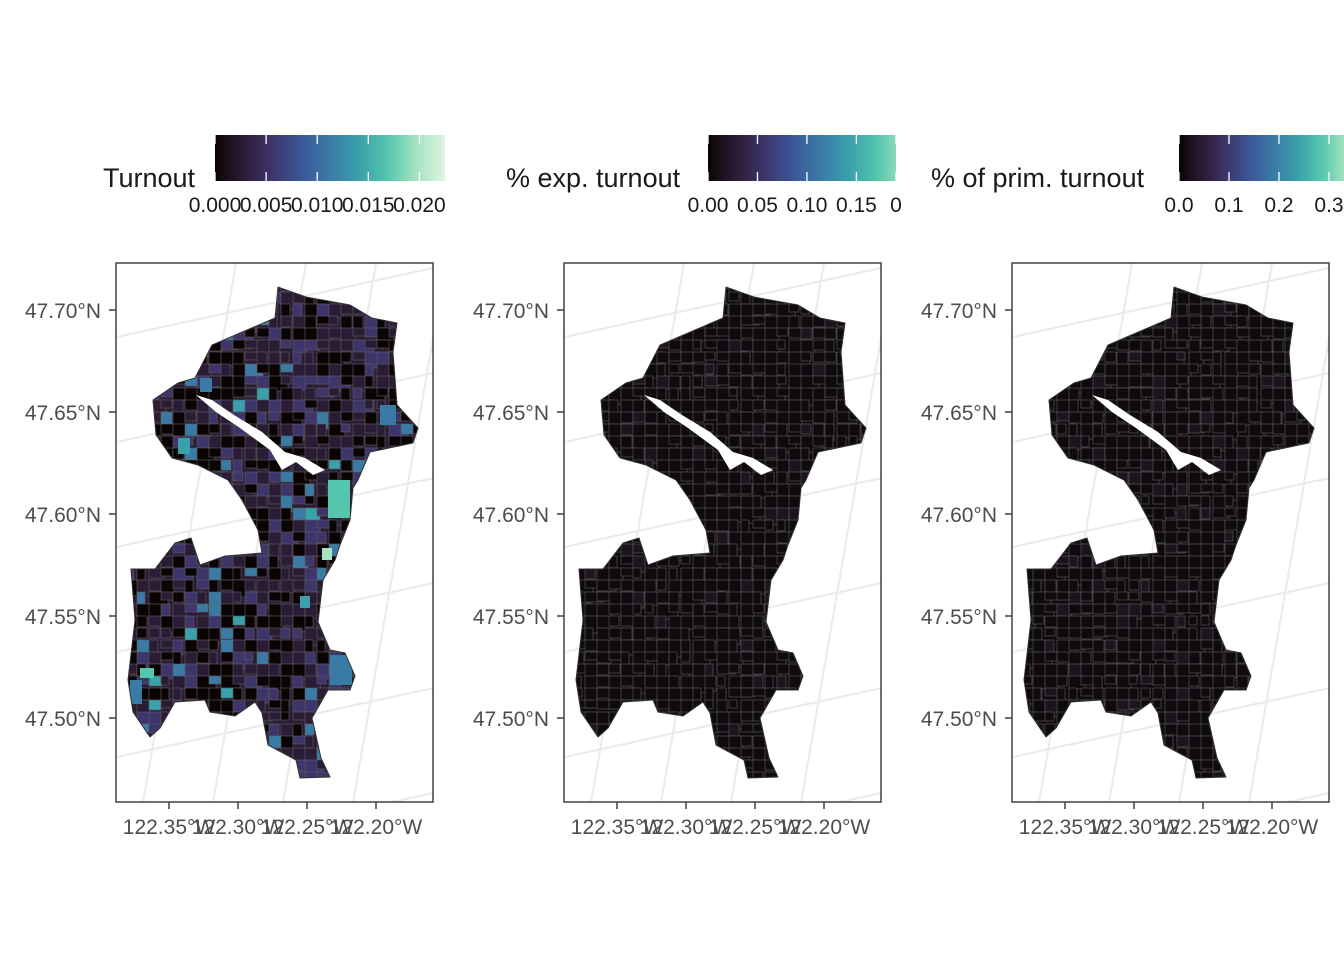 The height and width of the screenshot is (960, 1344). What do you see at coordinates (330, 158) in the screenshot?
I see `colorbar` at bounding box center [330, 158].